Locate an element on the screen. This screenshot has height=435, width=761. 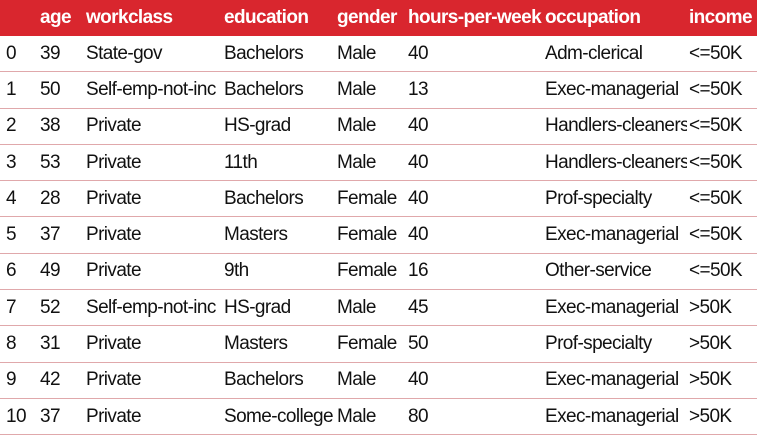
cell-age: 38 is located at coordinates (61, 126).